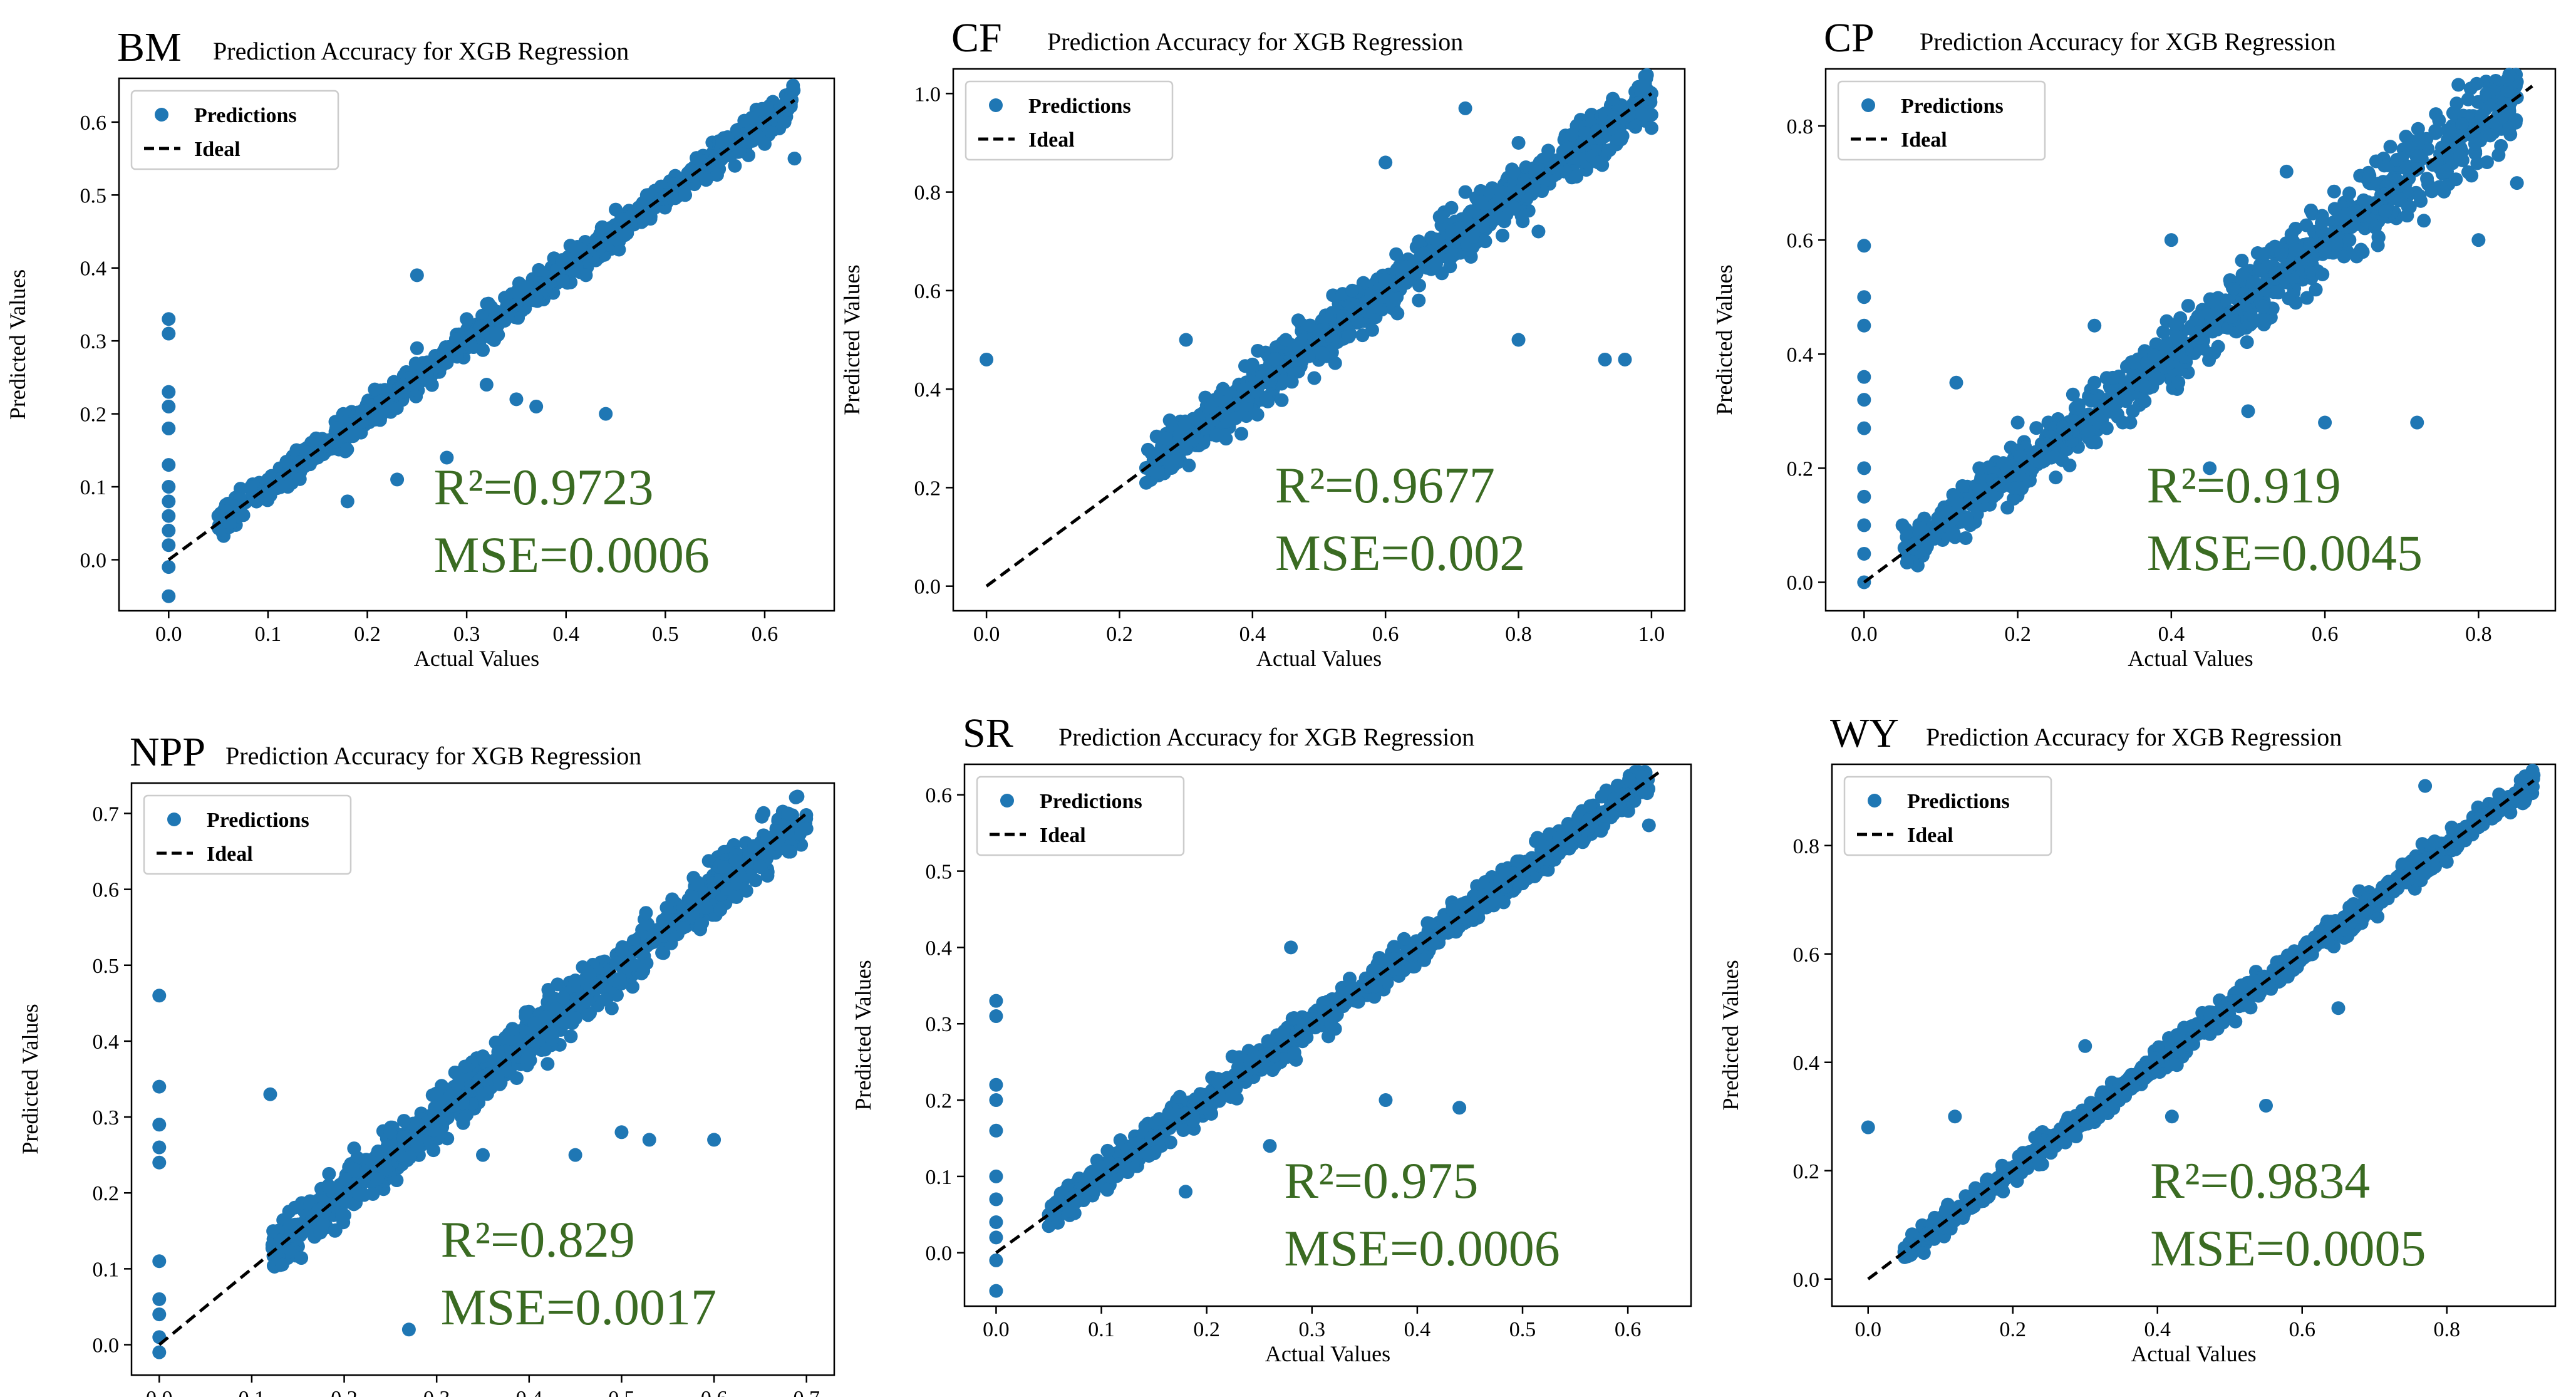 The width and height of the screenshot is (2576, 1397). Describe the element at coordinates (1417, 1329) in the screenshot. I see `x-tick-label: 0.4` at that location.